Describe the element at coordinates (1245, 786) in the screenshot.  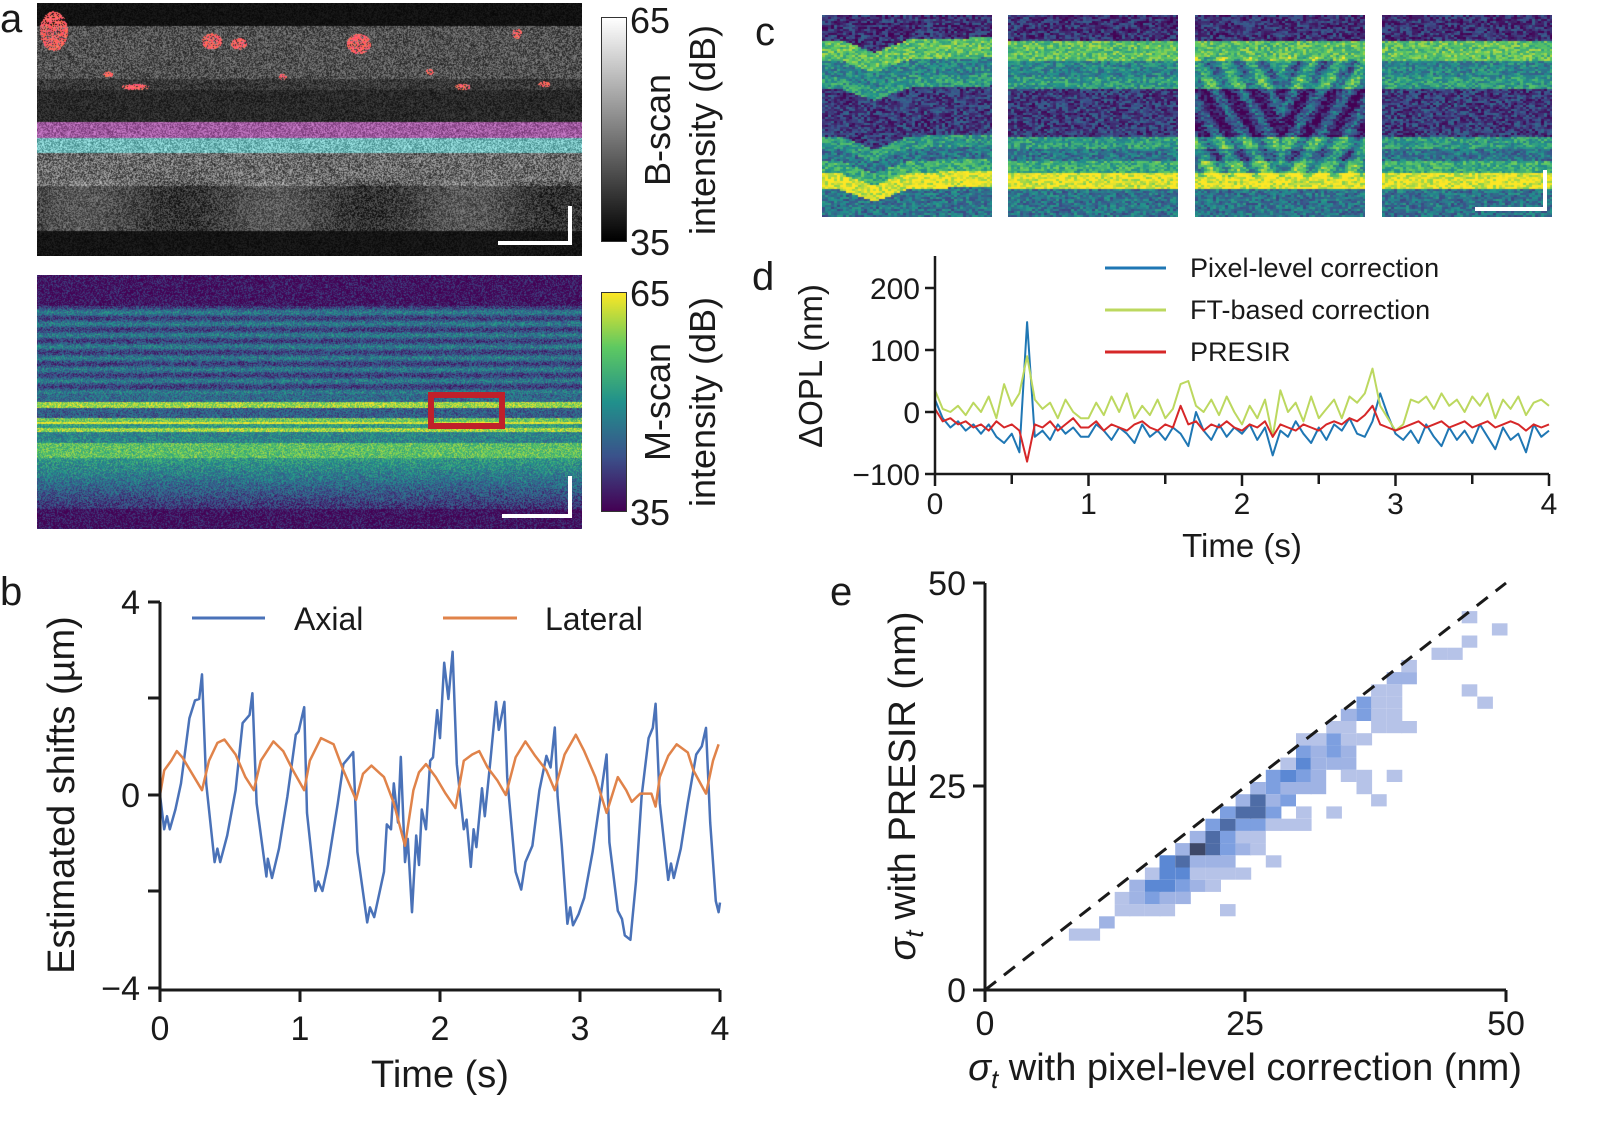
I see `identity-line` at that location.